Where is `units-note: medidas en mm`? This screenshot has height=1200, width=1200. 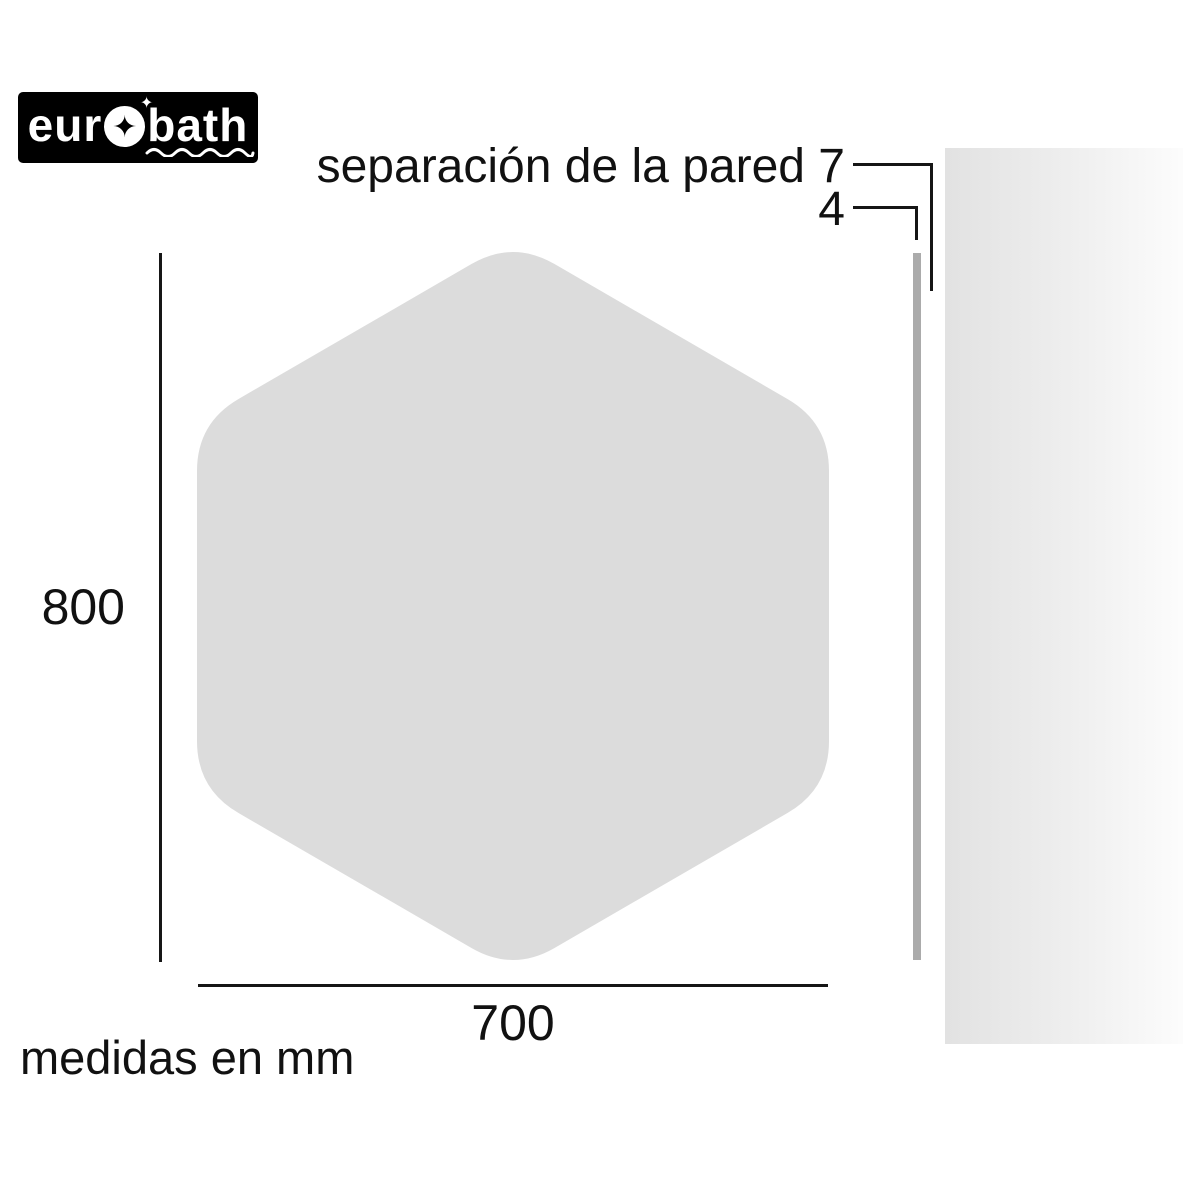 units-note: medidas en mm is located at coordinates (187, 1057).